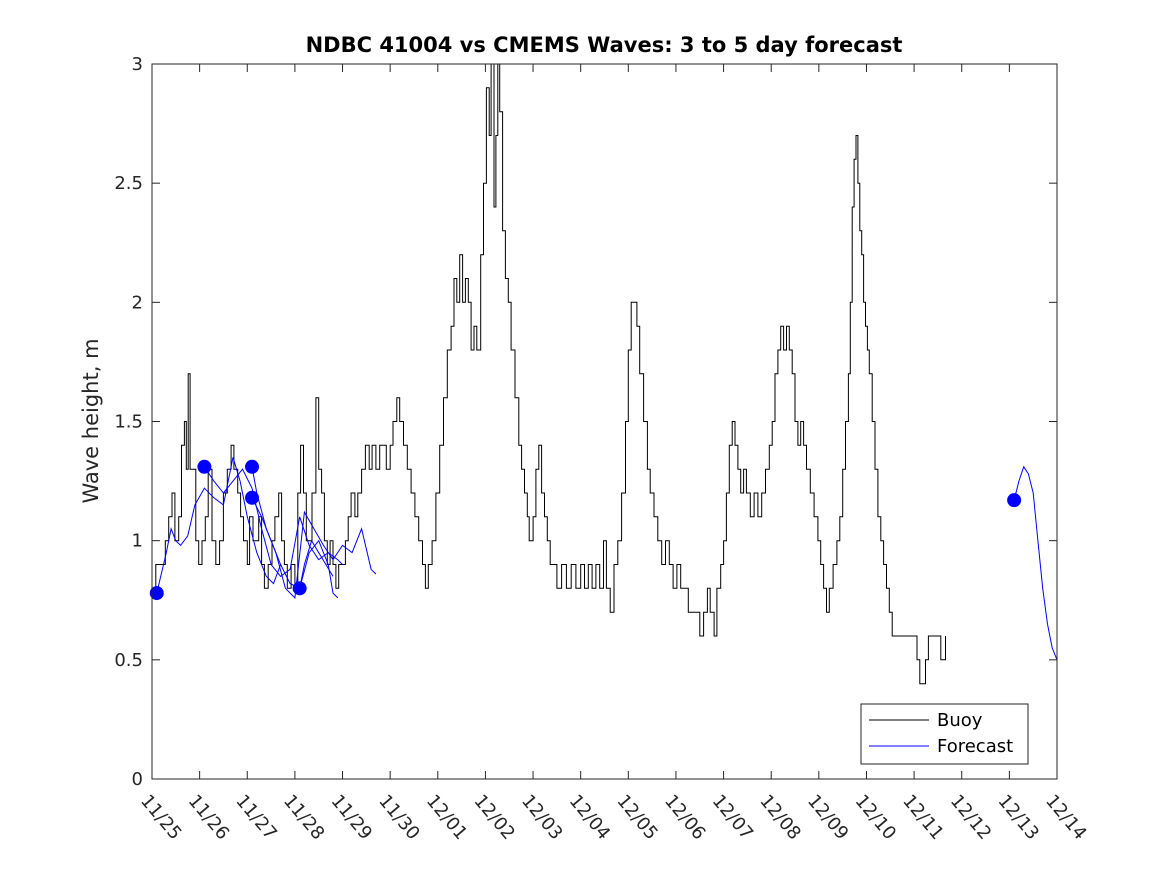 Image resolution: width=1167 pixels, height=875 pixels. What do you see at coordinates (128, 183) in the screenshot?
I see `y-tick-label: 2.5` at bounding box center [128, 183].